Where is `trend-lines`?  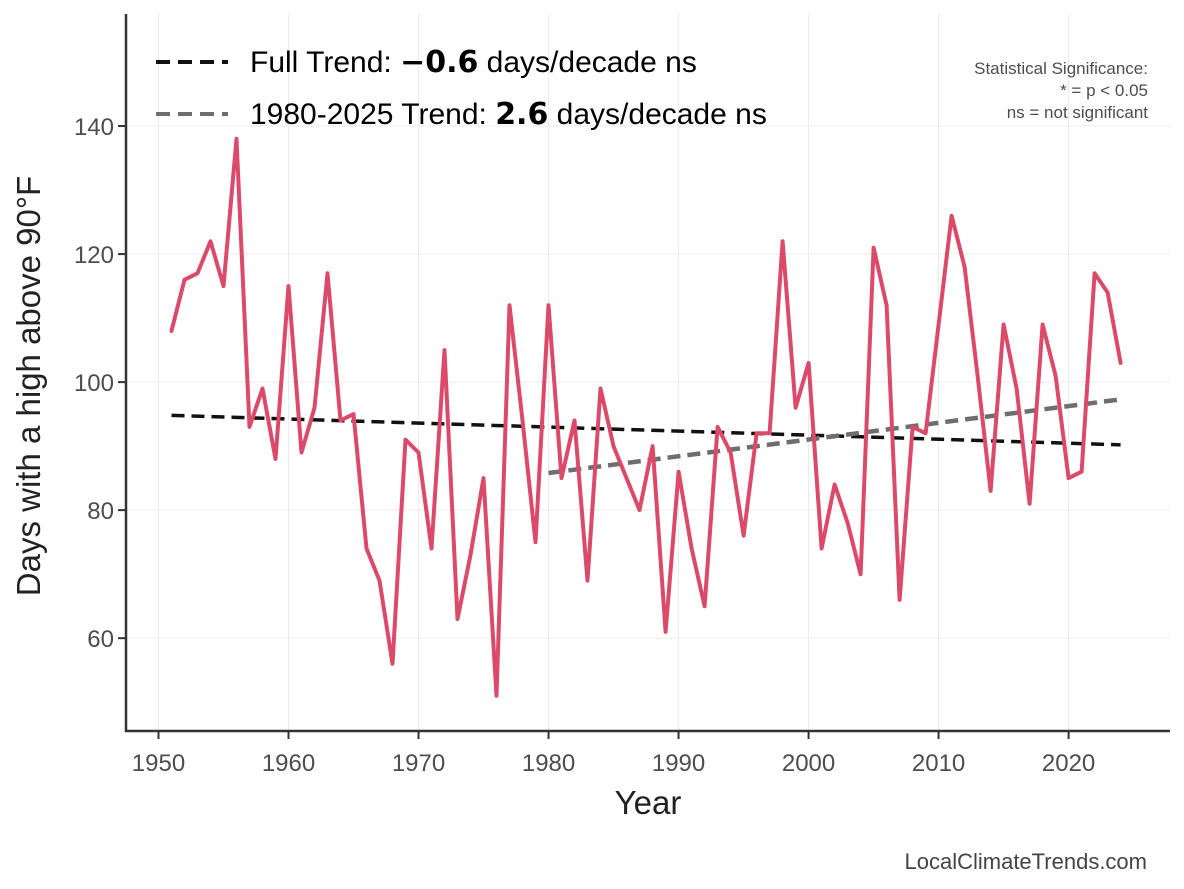 trend-lines is located at coordinates (646, 436).